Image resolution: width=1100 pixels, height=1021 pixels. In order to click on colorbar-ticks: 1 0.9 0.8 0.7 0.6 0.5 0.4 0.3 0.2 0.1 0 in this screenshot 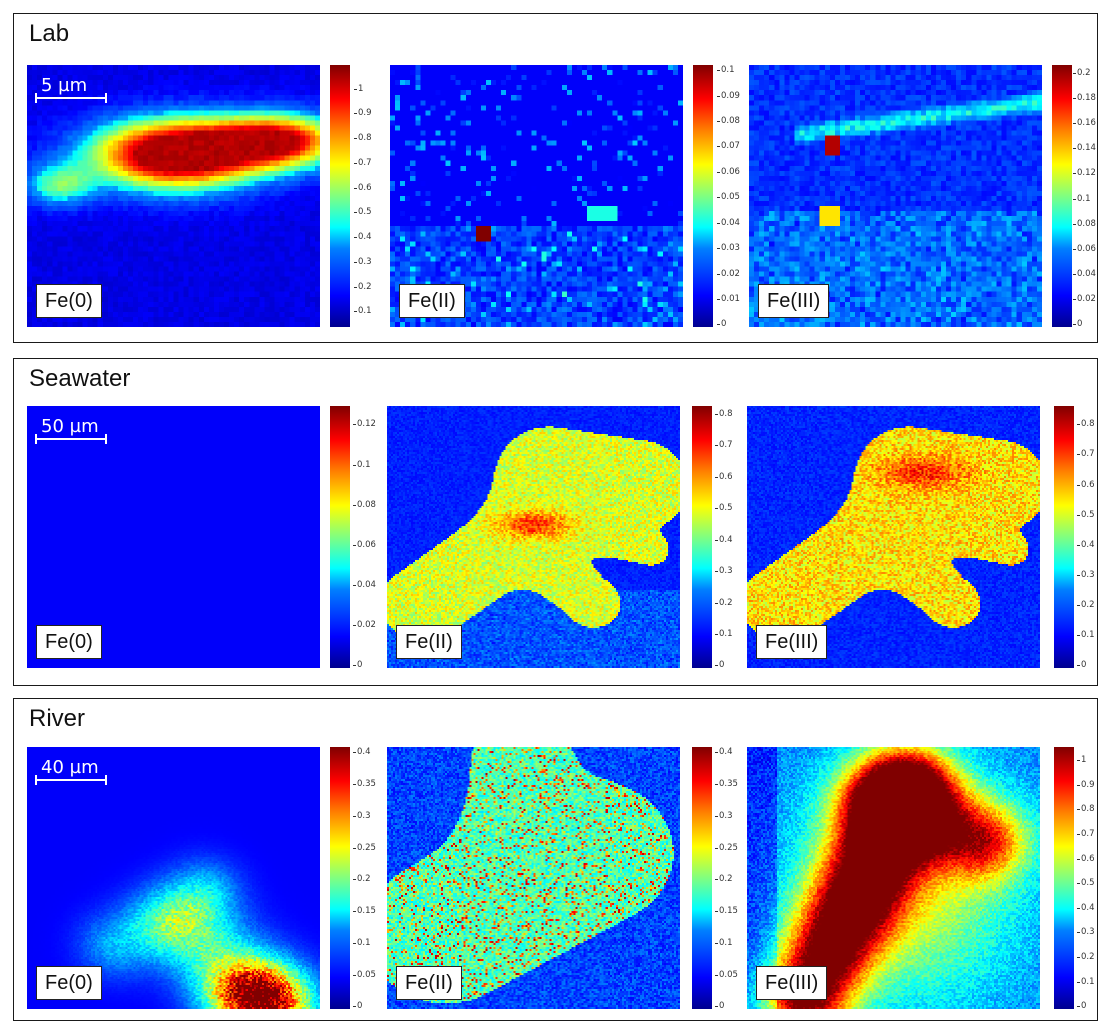, I will do `click(1088, 879)`.